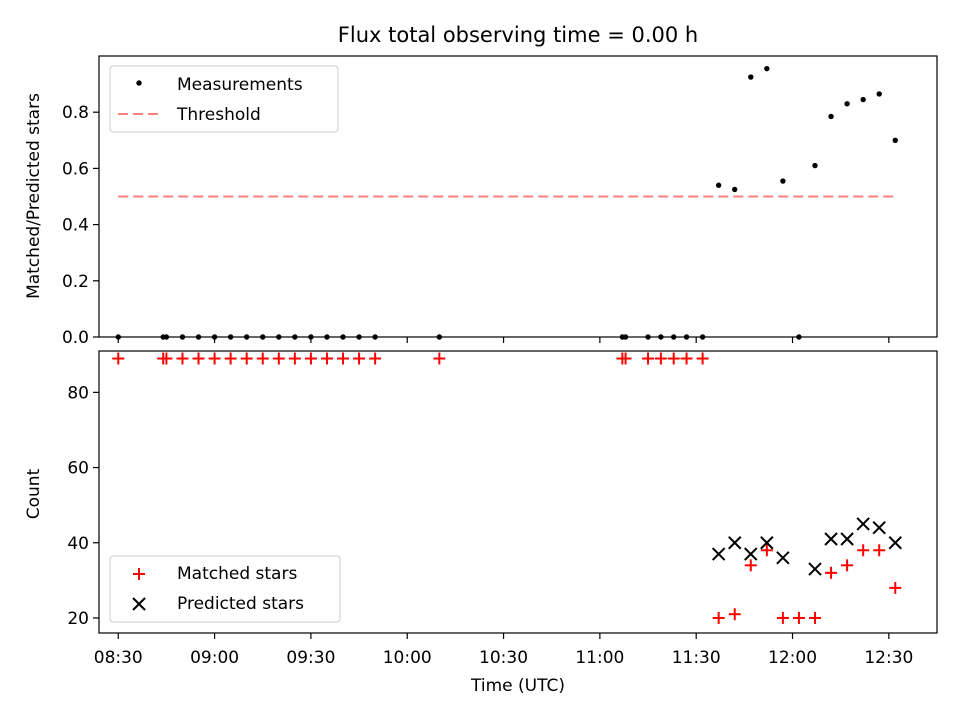  I want to click on x-tick-label: 10:30, so click(503, 658).